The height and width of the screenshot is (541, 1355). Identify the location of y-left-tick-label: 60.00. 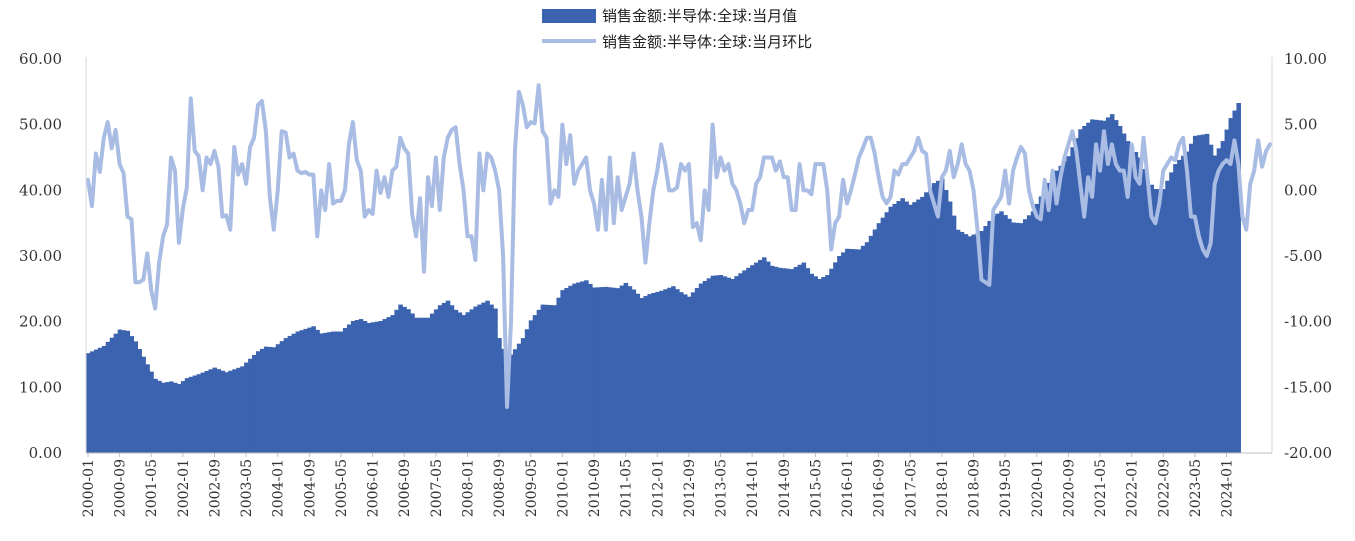
(40, 59).